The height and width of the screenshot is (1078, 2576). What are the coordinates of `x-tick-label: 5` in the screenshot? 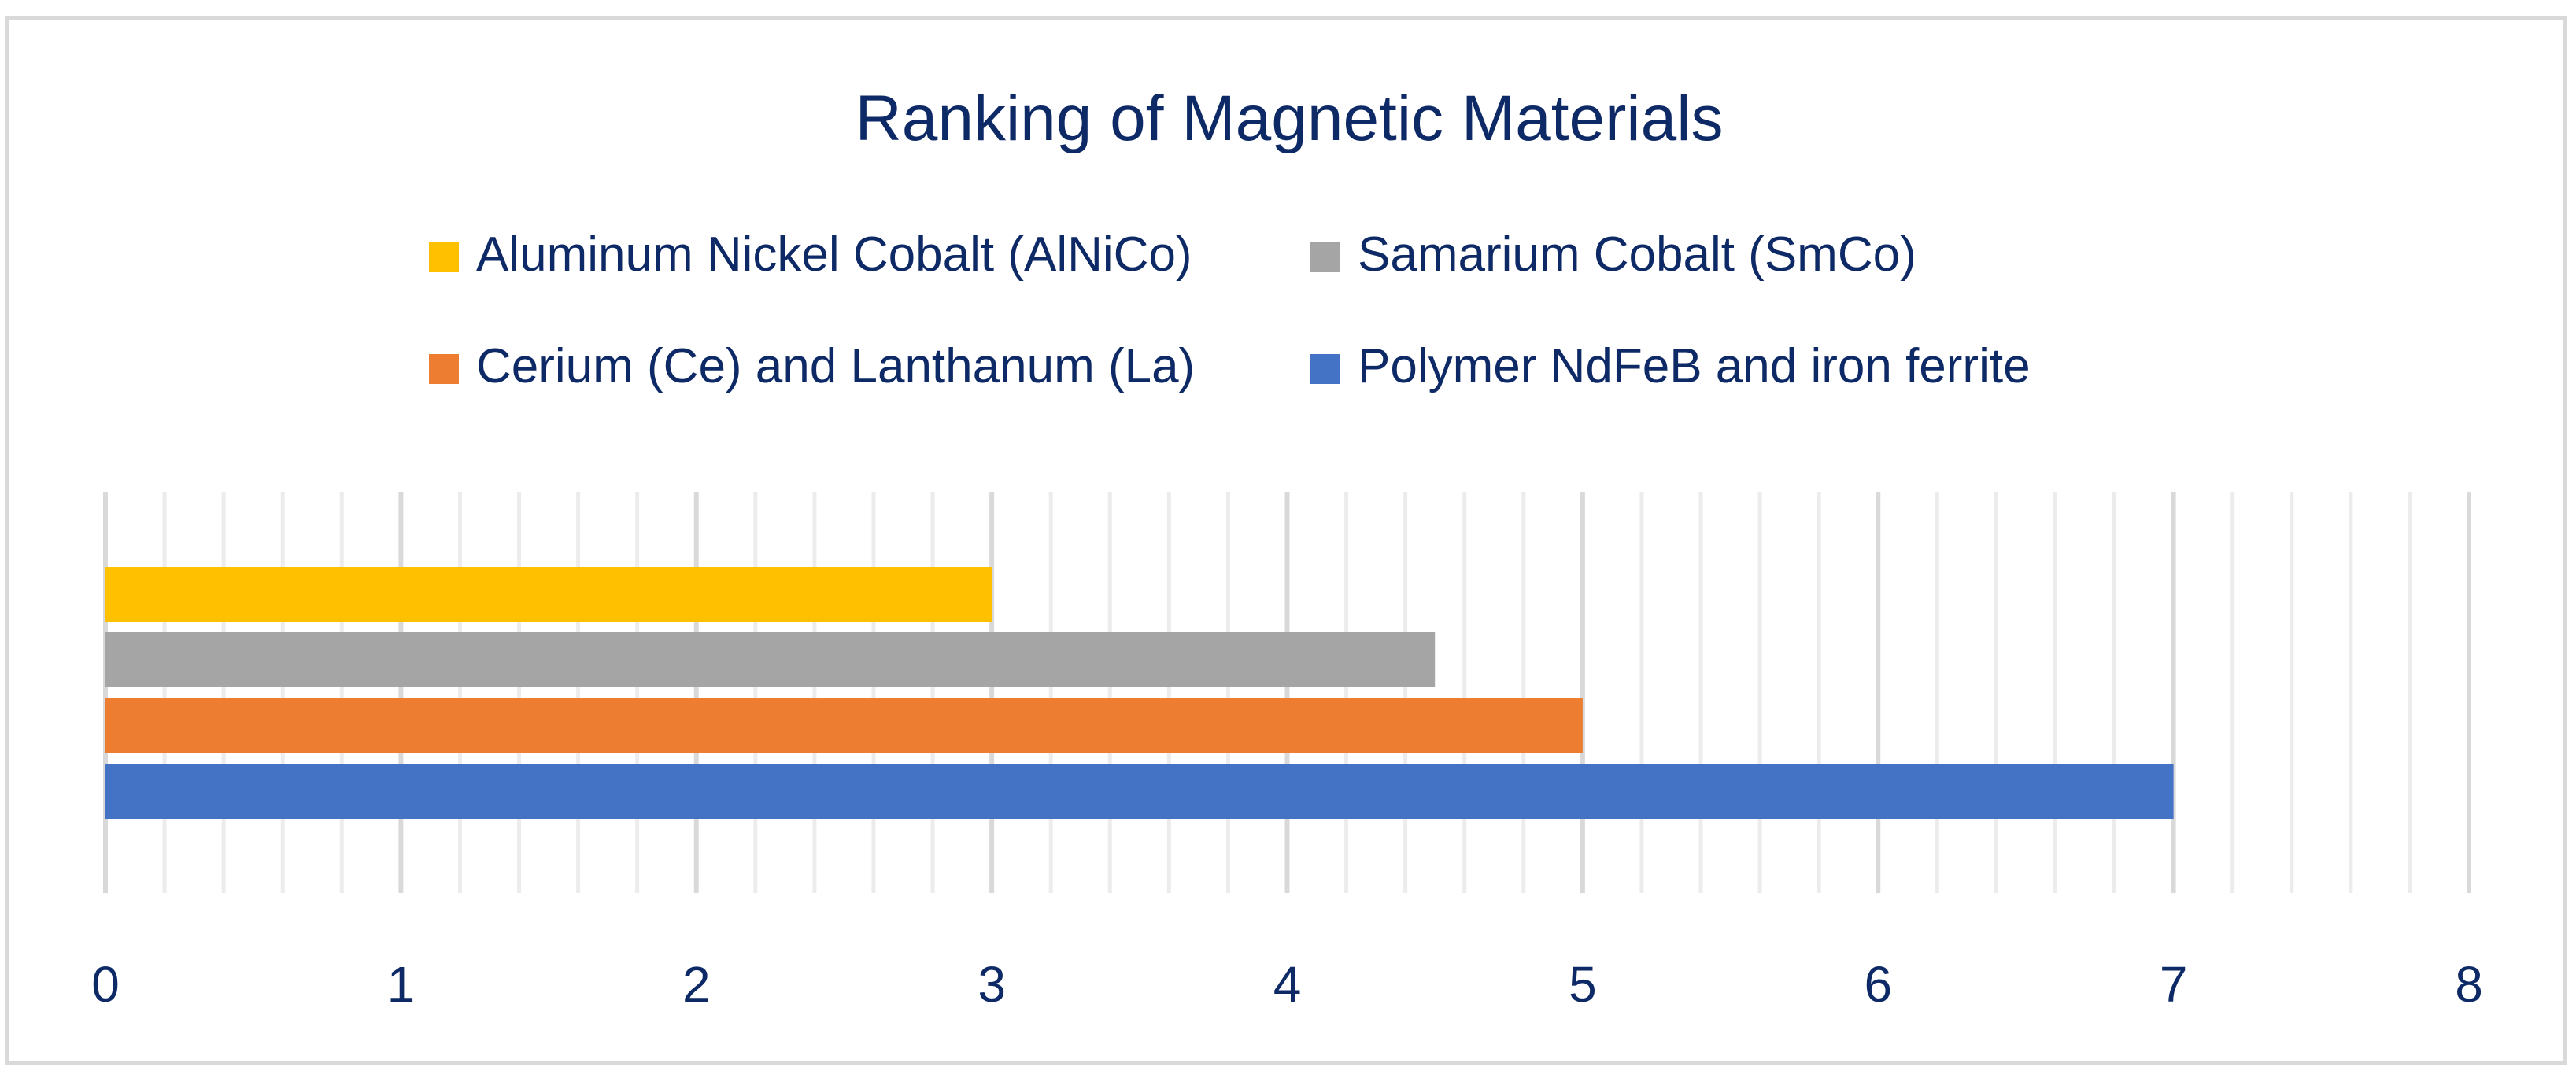 It's located at (1583, 984).